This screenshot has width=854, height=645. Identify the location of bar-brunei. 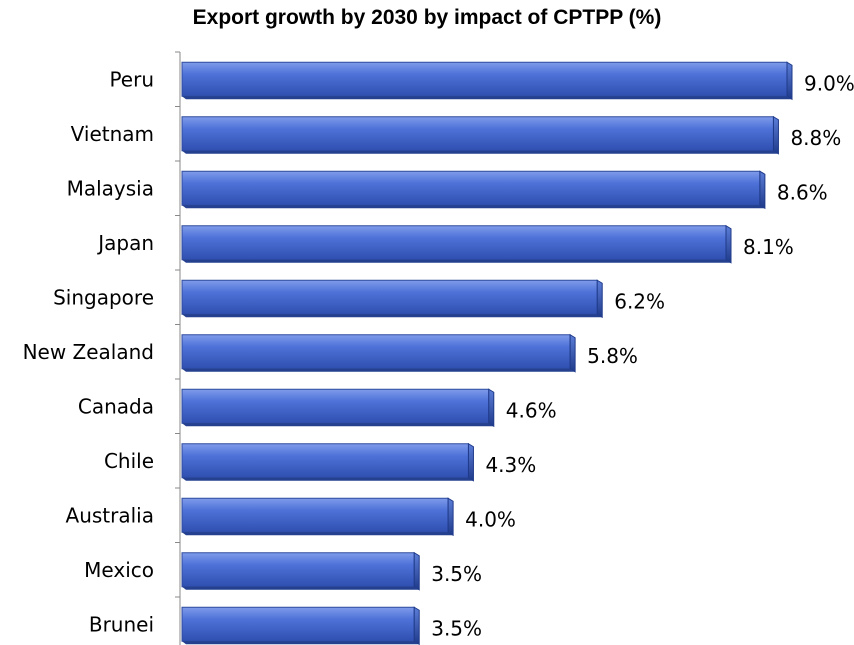
(300, 625).